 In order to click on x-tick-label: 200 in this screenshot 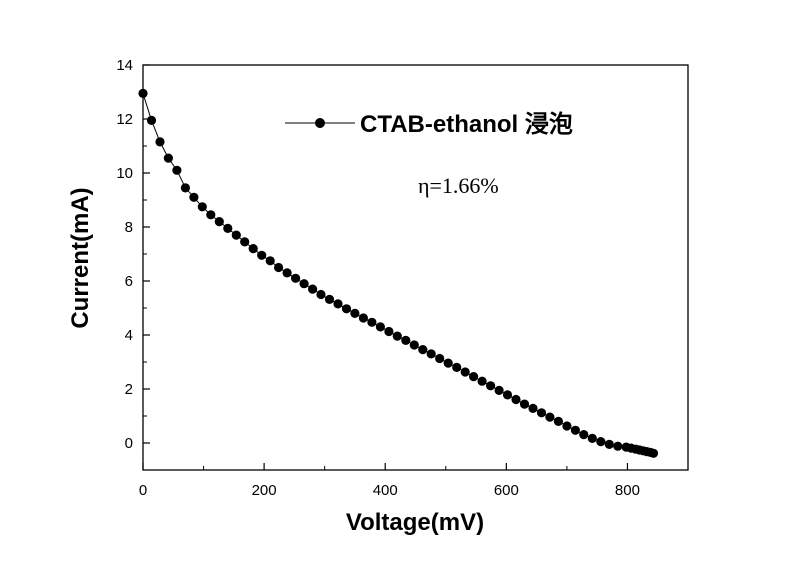, I will do `click(264, 490)`.